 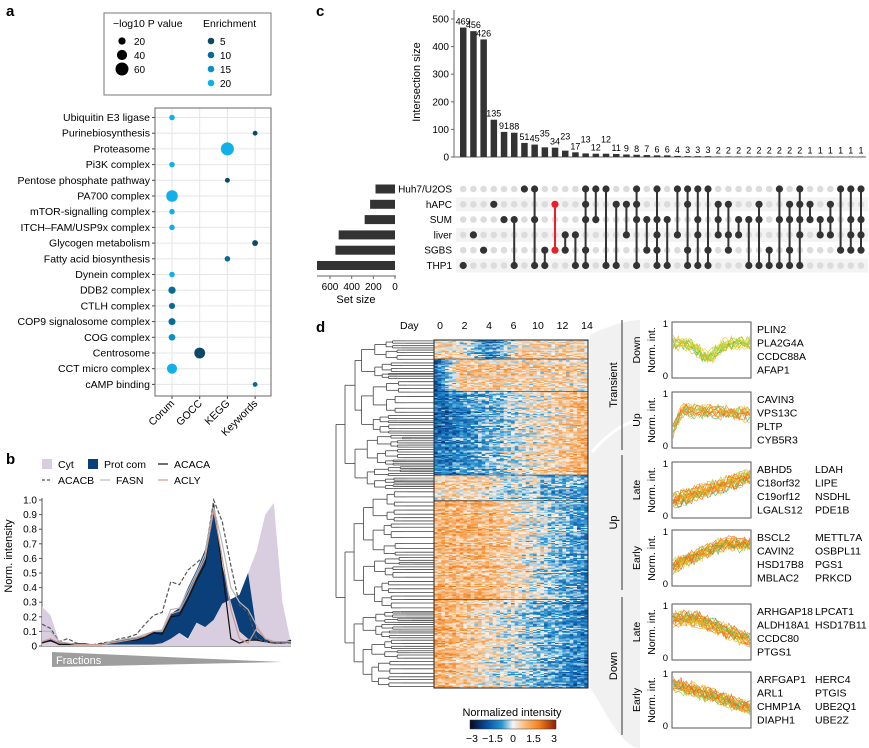 What do you see at coordinates (789, 150) in the screenshot?
I see `intersection-label: 2` at bounding box center [789, 150].